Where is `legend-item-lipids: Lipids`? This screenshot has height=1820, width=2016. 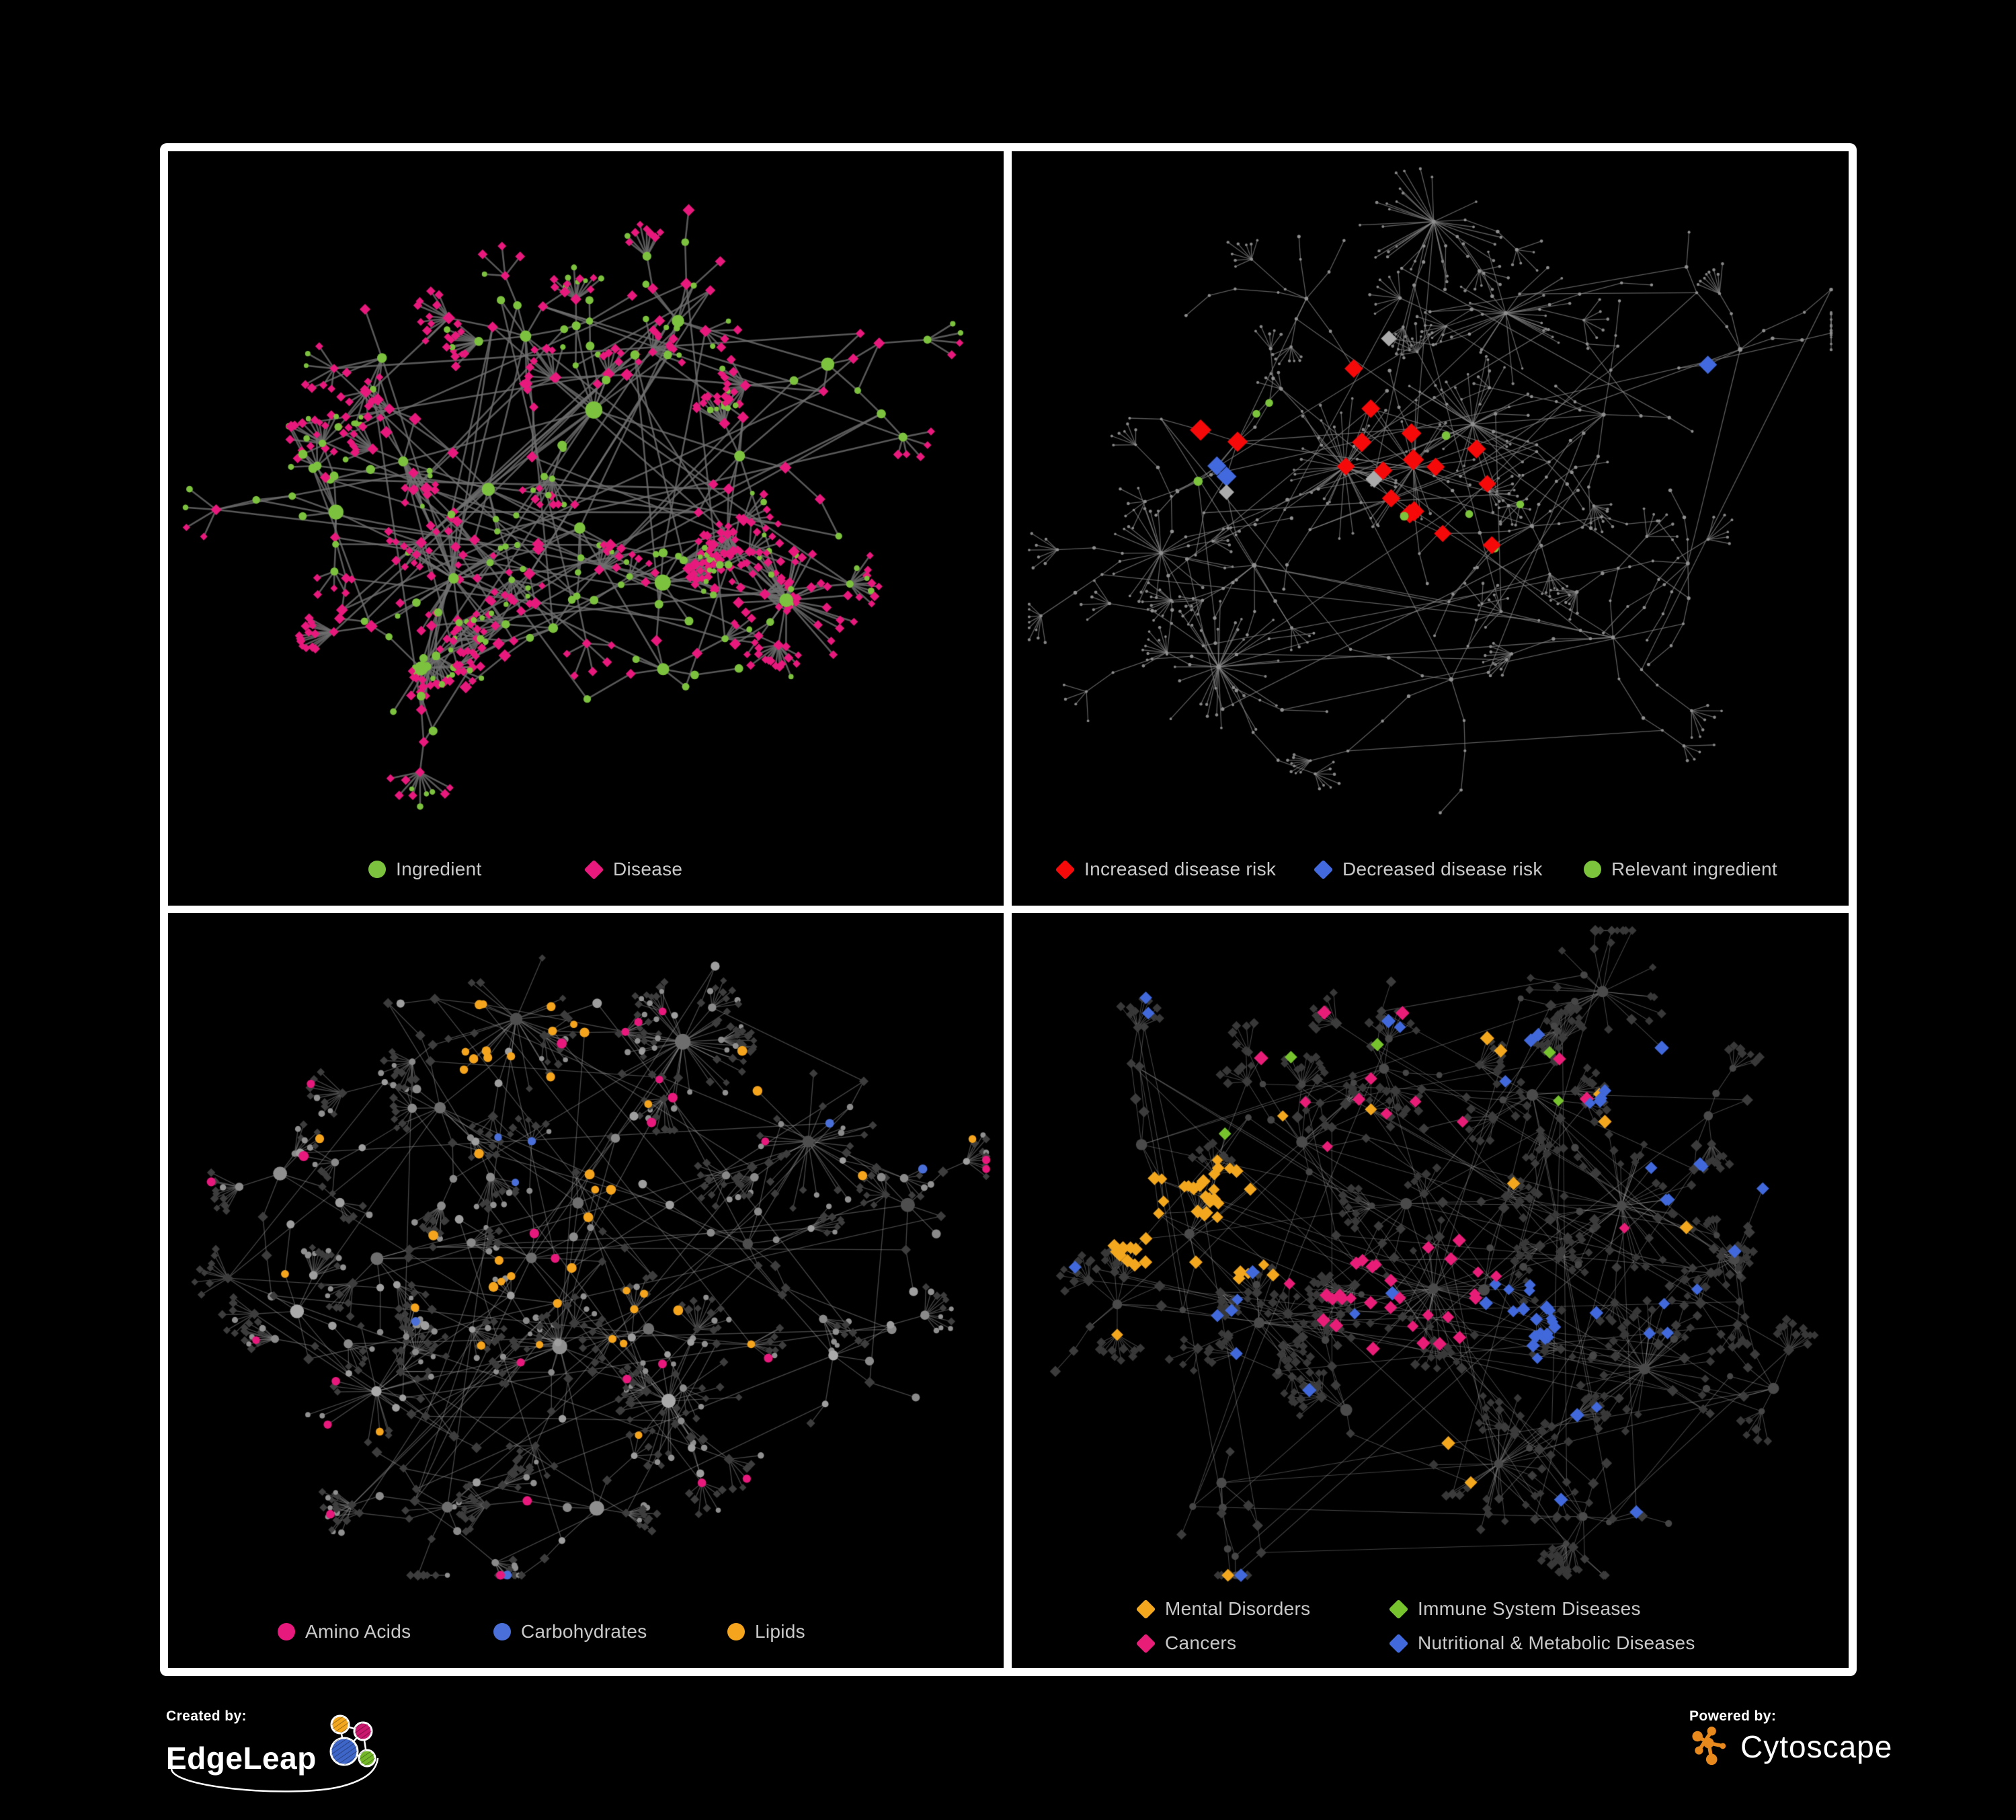 legend-item-lipids: Lipids is located at coordinates (766, 1632).